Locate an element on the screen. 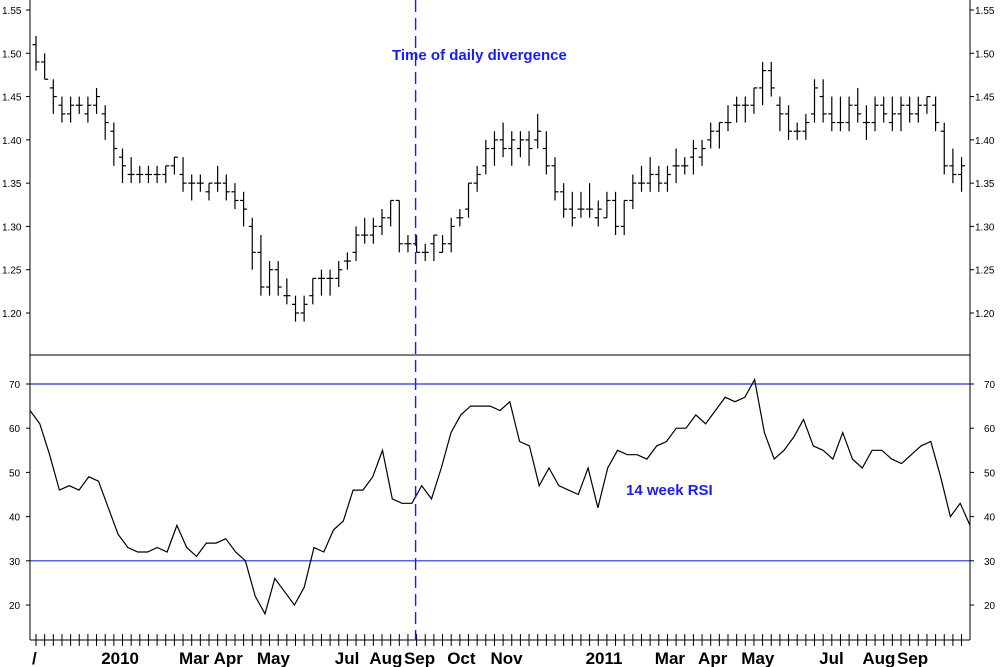 This screenshot has height=667, width=1000. rsi-tick-label: 20 is located at coordinates (990, 606).